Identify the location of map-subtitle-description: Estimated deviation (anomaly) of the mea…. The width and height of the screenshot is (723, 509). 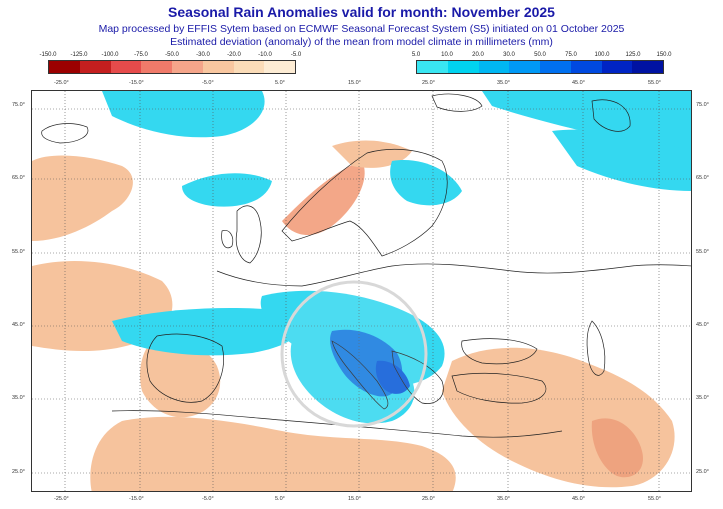
(361, 42).